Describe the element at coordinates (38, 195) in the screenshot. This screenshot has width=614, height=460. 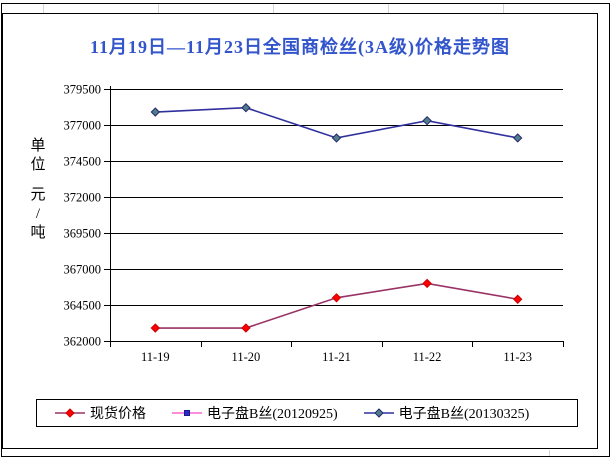
I see `y-axis-title-char: 元` at that location.